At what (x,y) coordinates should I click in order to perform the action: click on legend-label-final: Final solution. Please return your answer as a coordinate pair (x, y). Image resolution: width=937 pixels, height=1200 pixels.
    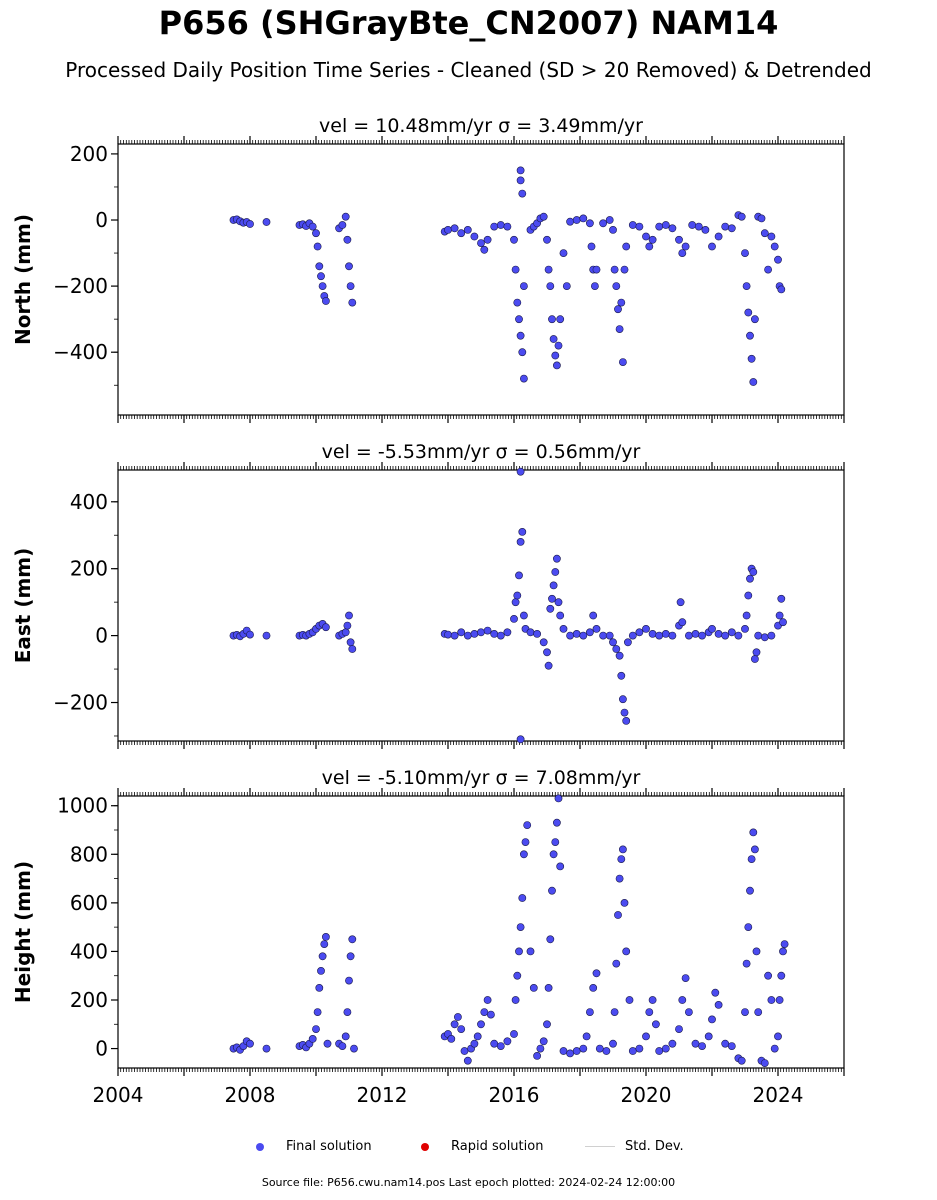
    Looking at the image, I should click on (329, 1146).